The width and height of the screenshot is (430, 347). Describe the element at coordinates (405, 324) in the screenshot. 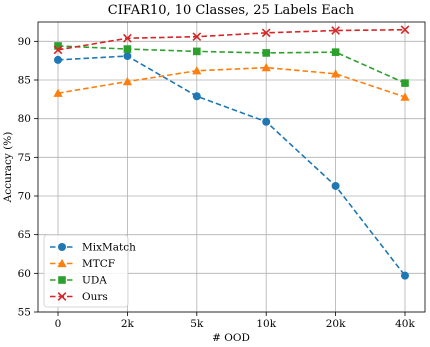

I see `x-tick-label: 40k` at that location.